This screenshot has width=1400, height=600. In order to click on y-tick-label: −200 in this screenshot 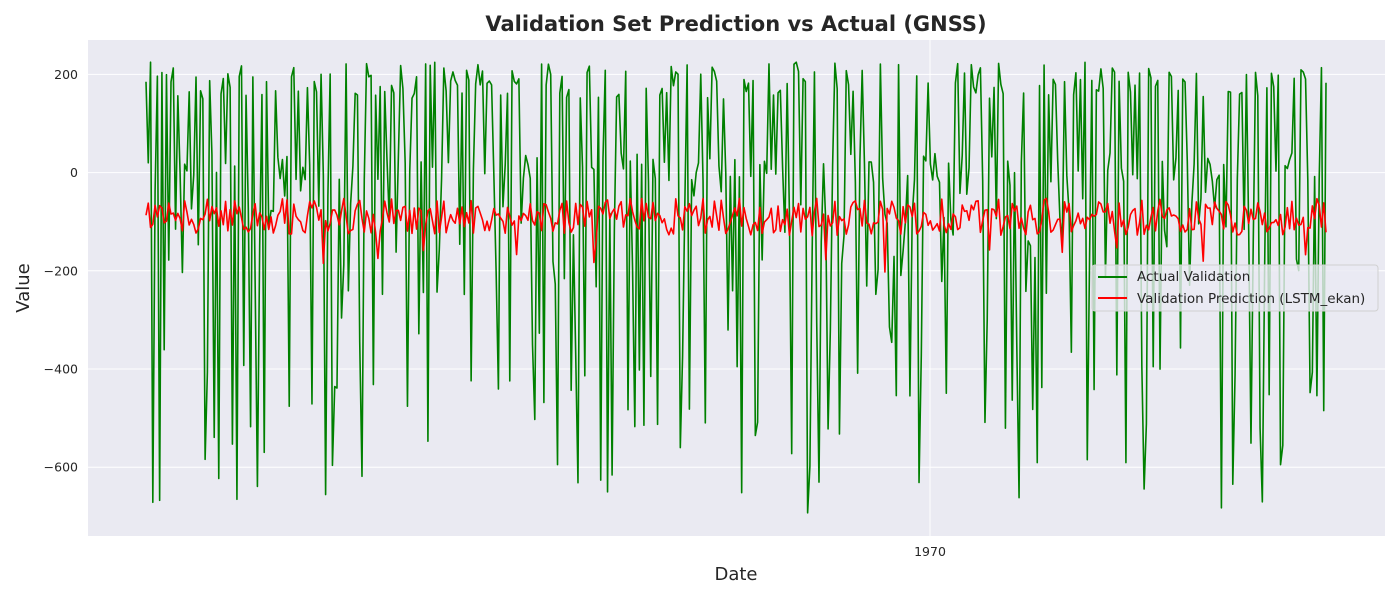, I will do `click(61, 270)`.